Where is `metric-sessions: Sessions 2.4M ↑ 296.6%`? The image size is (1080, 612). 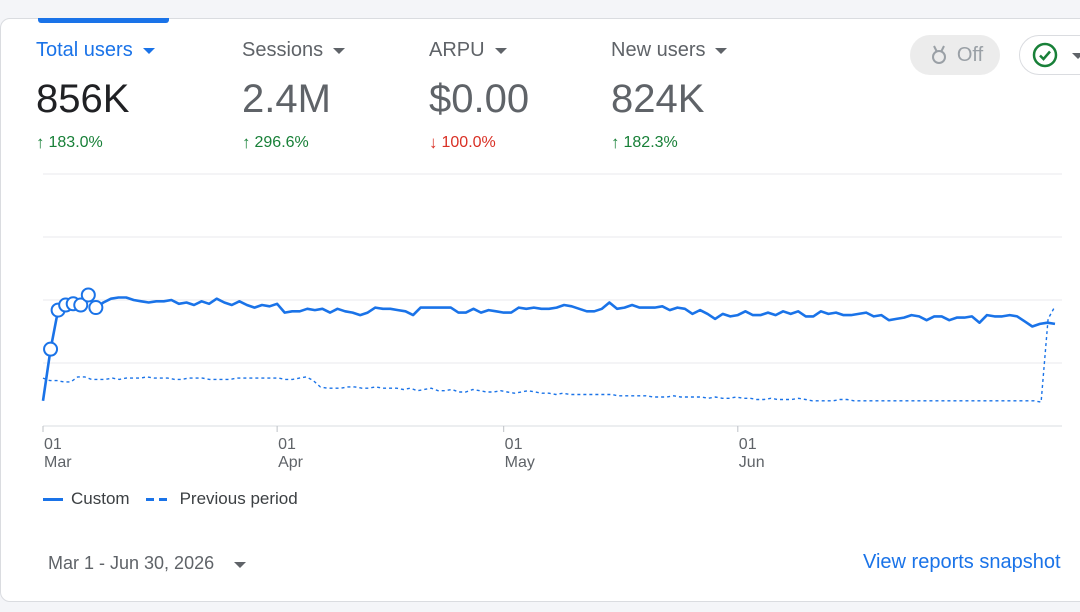
metric-sessions: Sessions 2.4M ↑ 296.6% is located at coordinates (294, 95).